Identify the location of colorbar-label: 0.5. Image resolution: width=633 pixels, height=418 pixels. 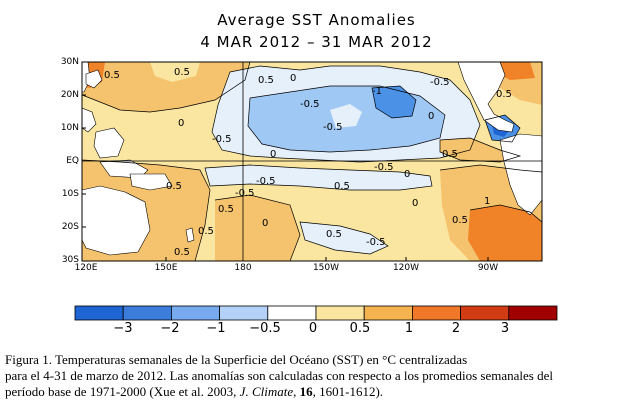
(360, 328).